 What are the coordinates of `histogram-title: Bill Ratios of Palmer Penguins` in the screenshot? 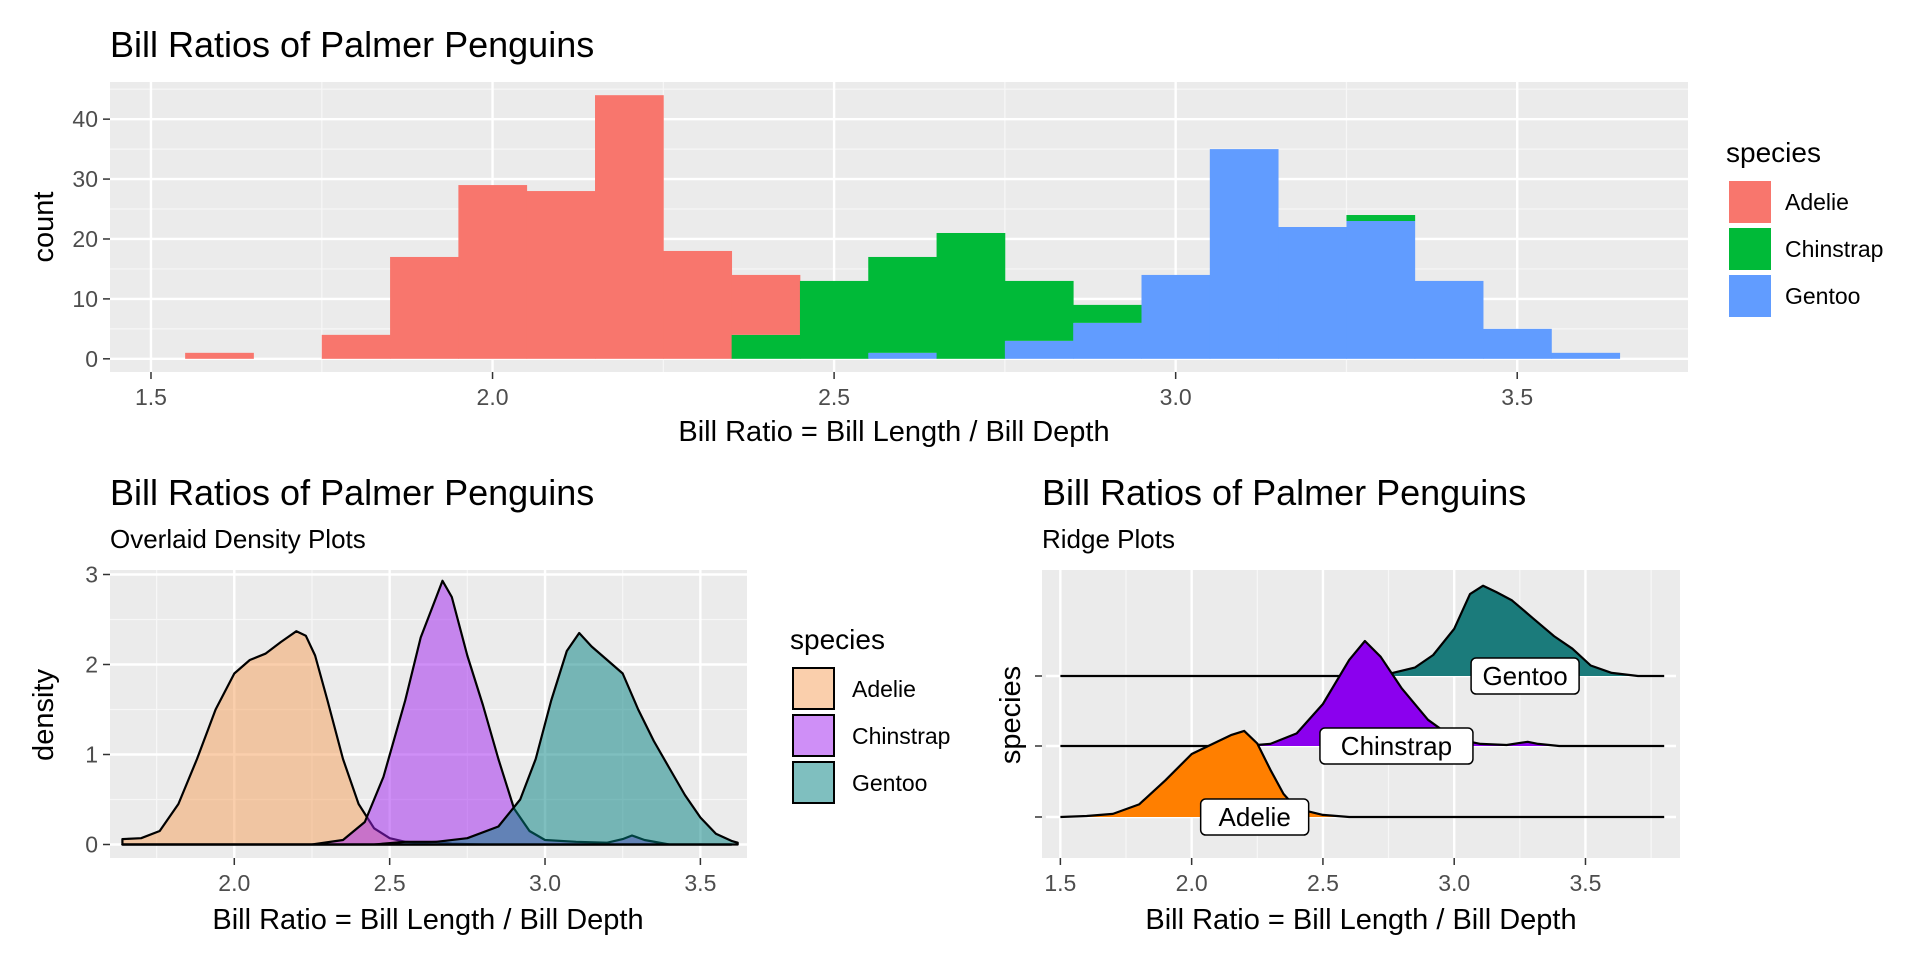 It's located at (352, 44).